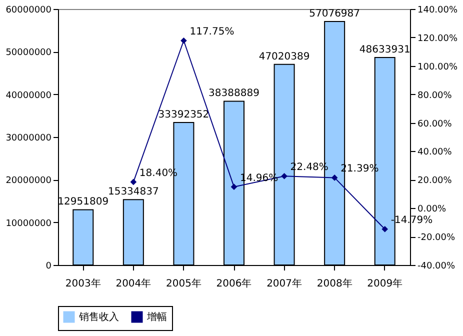 This screenshot has height=336, width=463. What do you see at coordinates (435, 153) in the screenshot?
I see `y2-tick-label: 40.00%` at bounding box center [435, 153].